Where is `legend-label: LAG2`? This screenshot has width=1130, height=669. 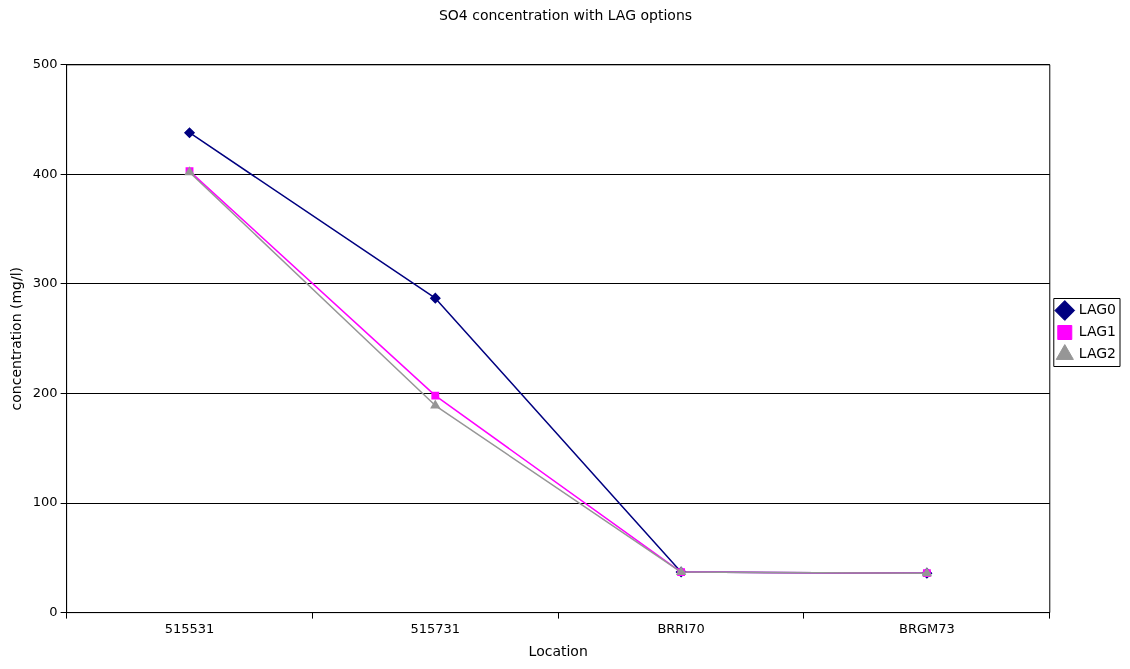
legend-label: LAG2 is located at coordinates (1097, 353).